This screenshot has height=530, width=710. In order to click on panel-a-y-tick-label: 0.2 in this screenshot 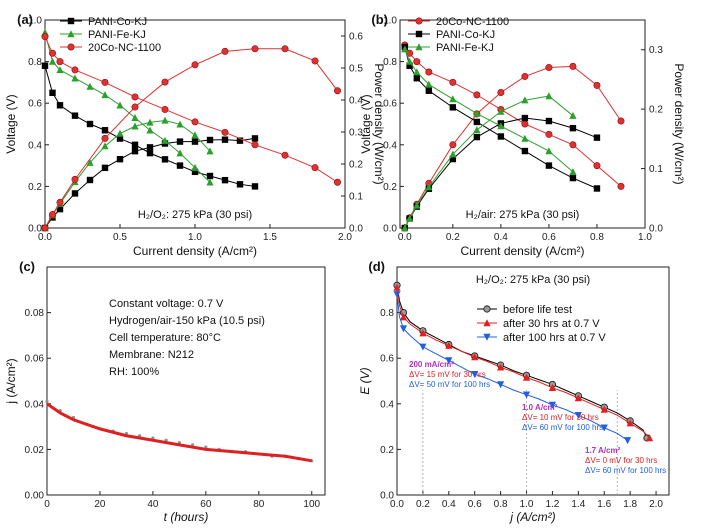, I will do `click(35, 187)`.